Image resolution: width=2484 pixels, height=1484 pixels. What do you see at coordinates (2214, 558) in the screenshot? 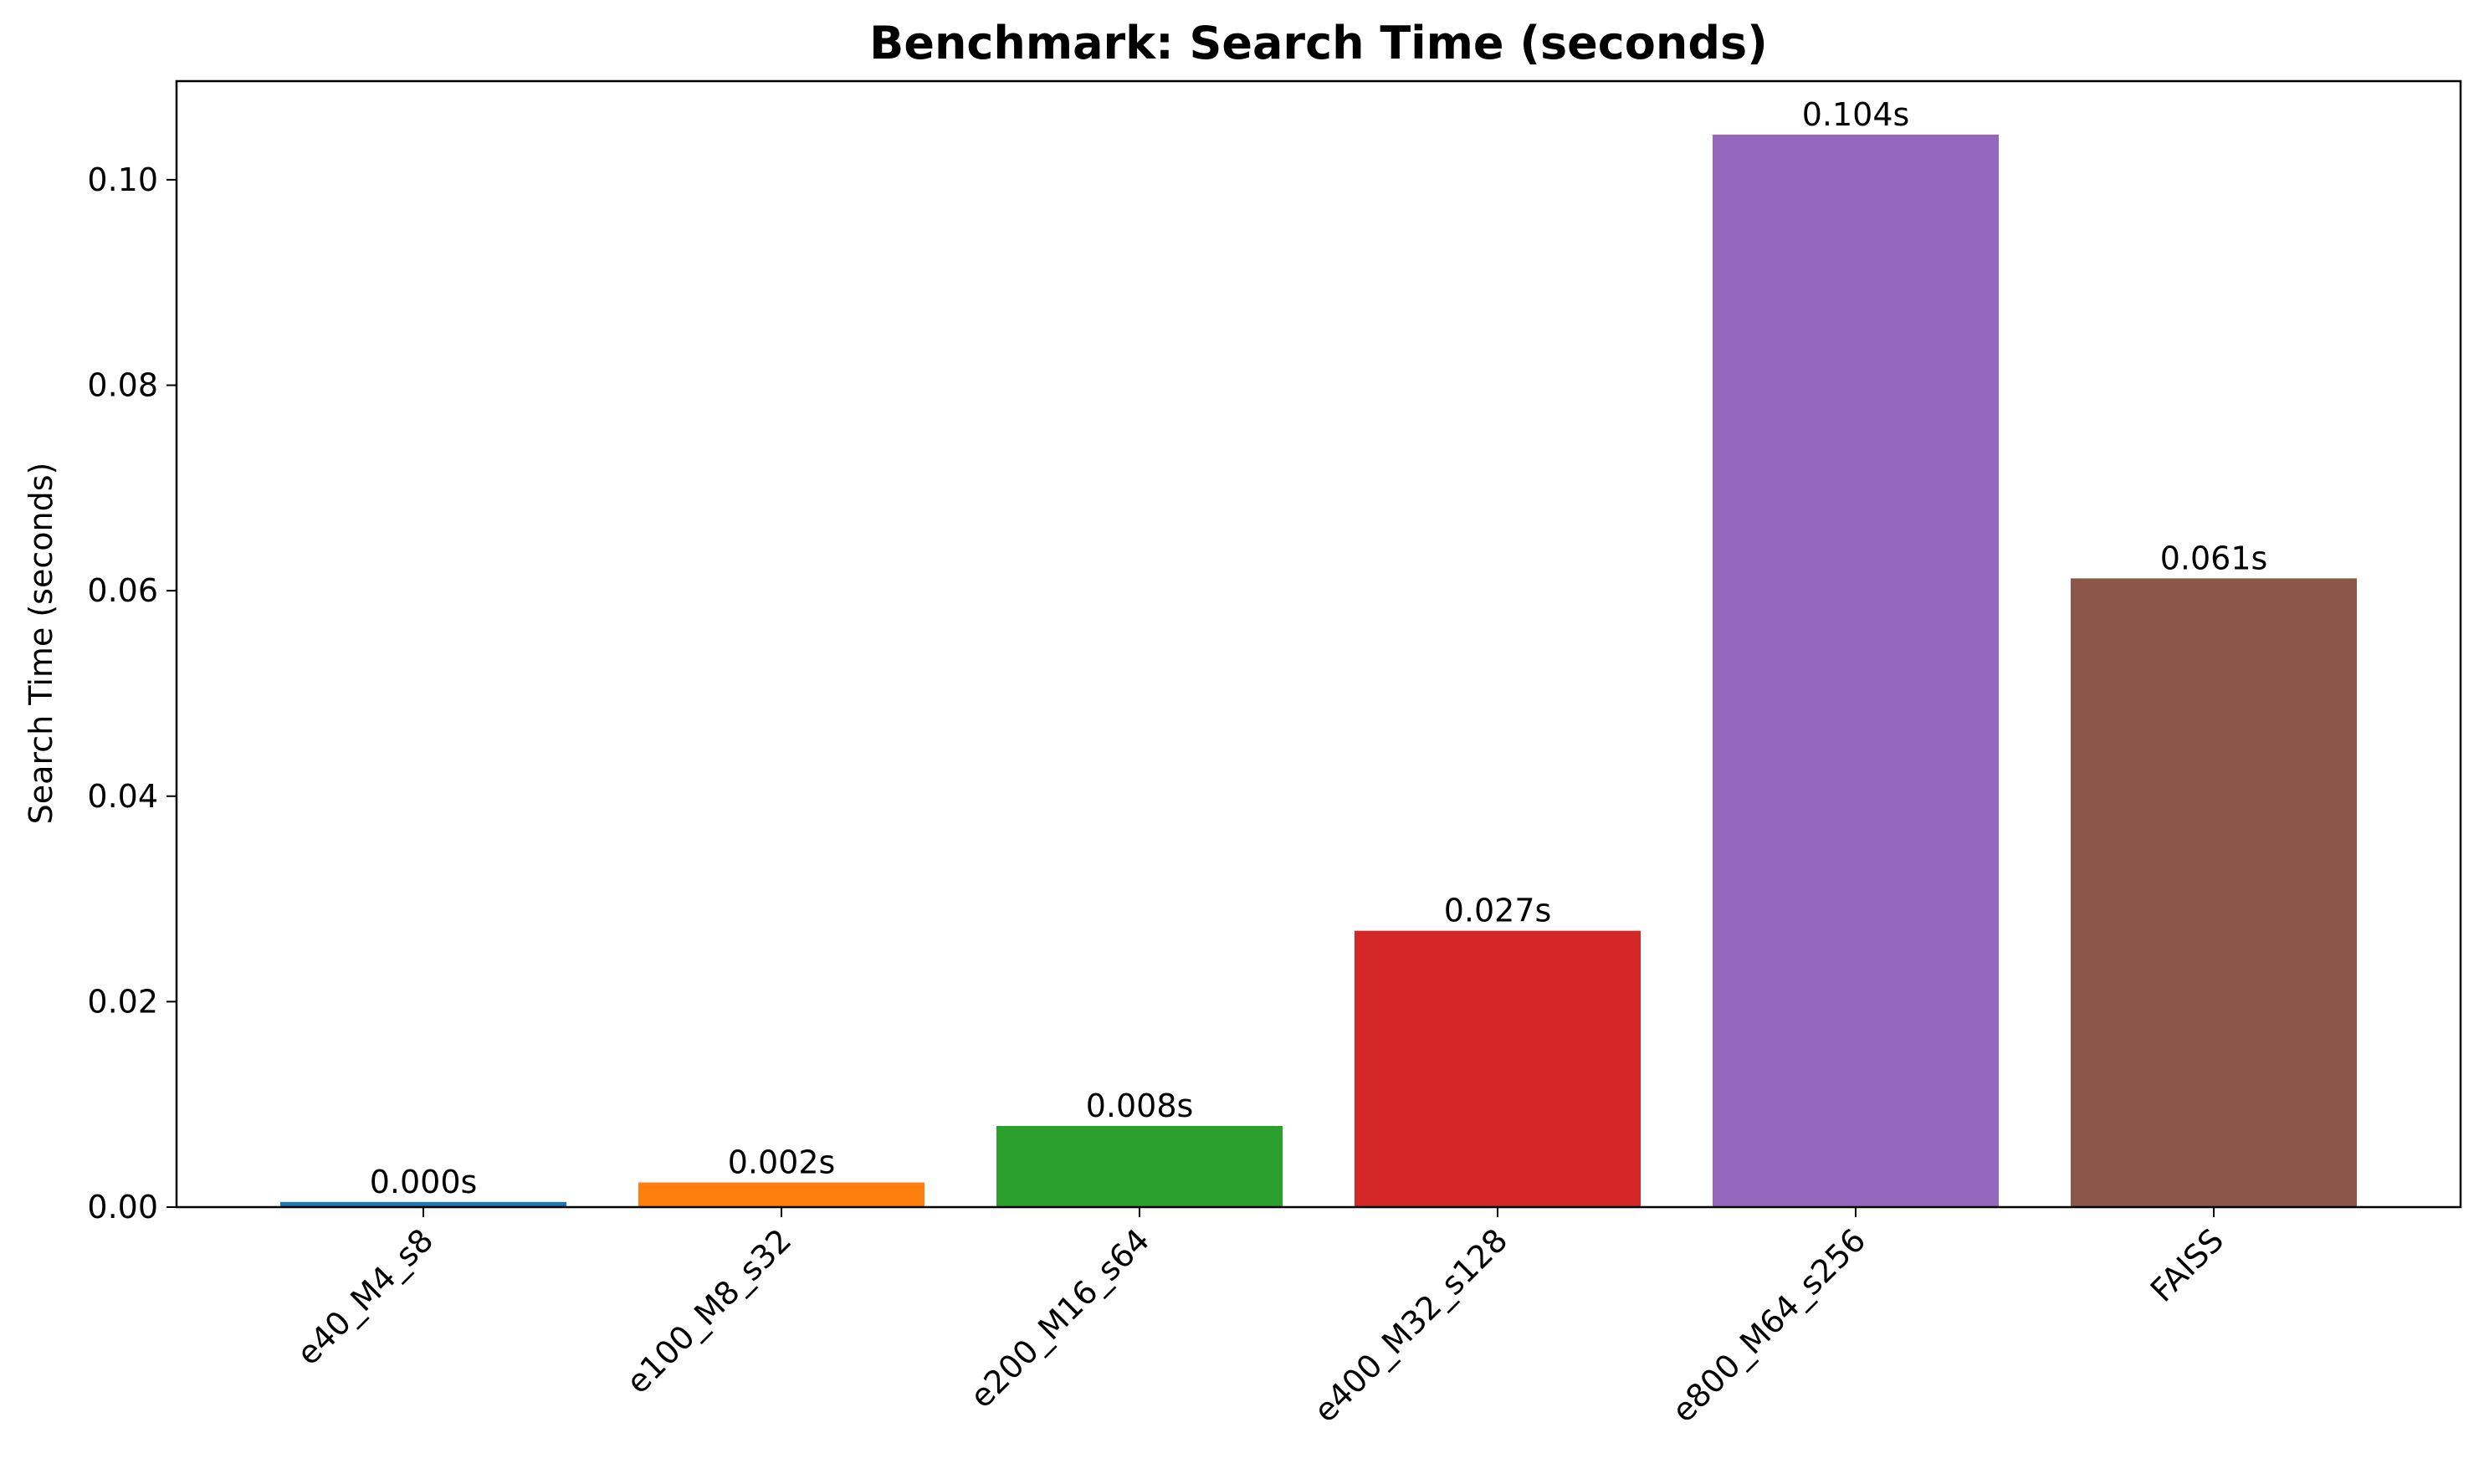
I see `data-label-FAISS: 0.061s` at bounding box center [2214, 558].